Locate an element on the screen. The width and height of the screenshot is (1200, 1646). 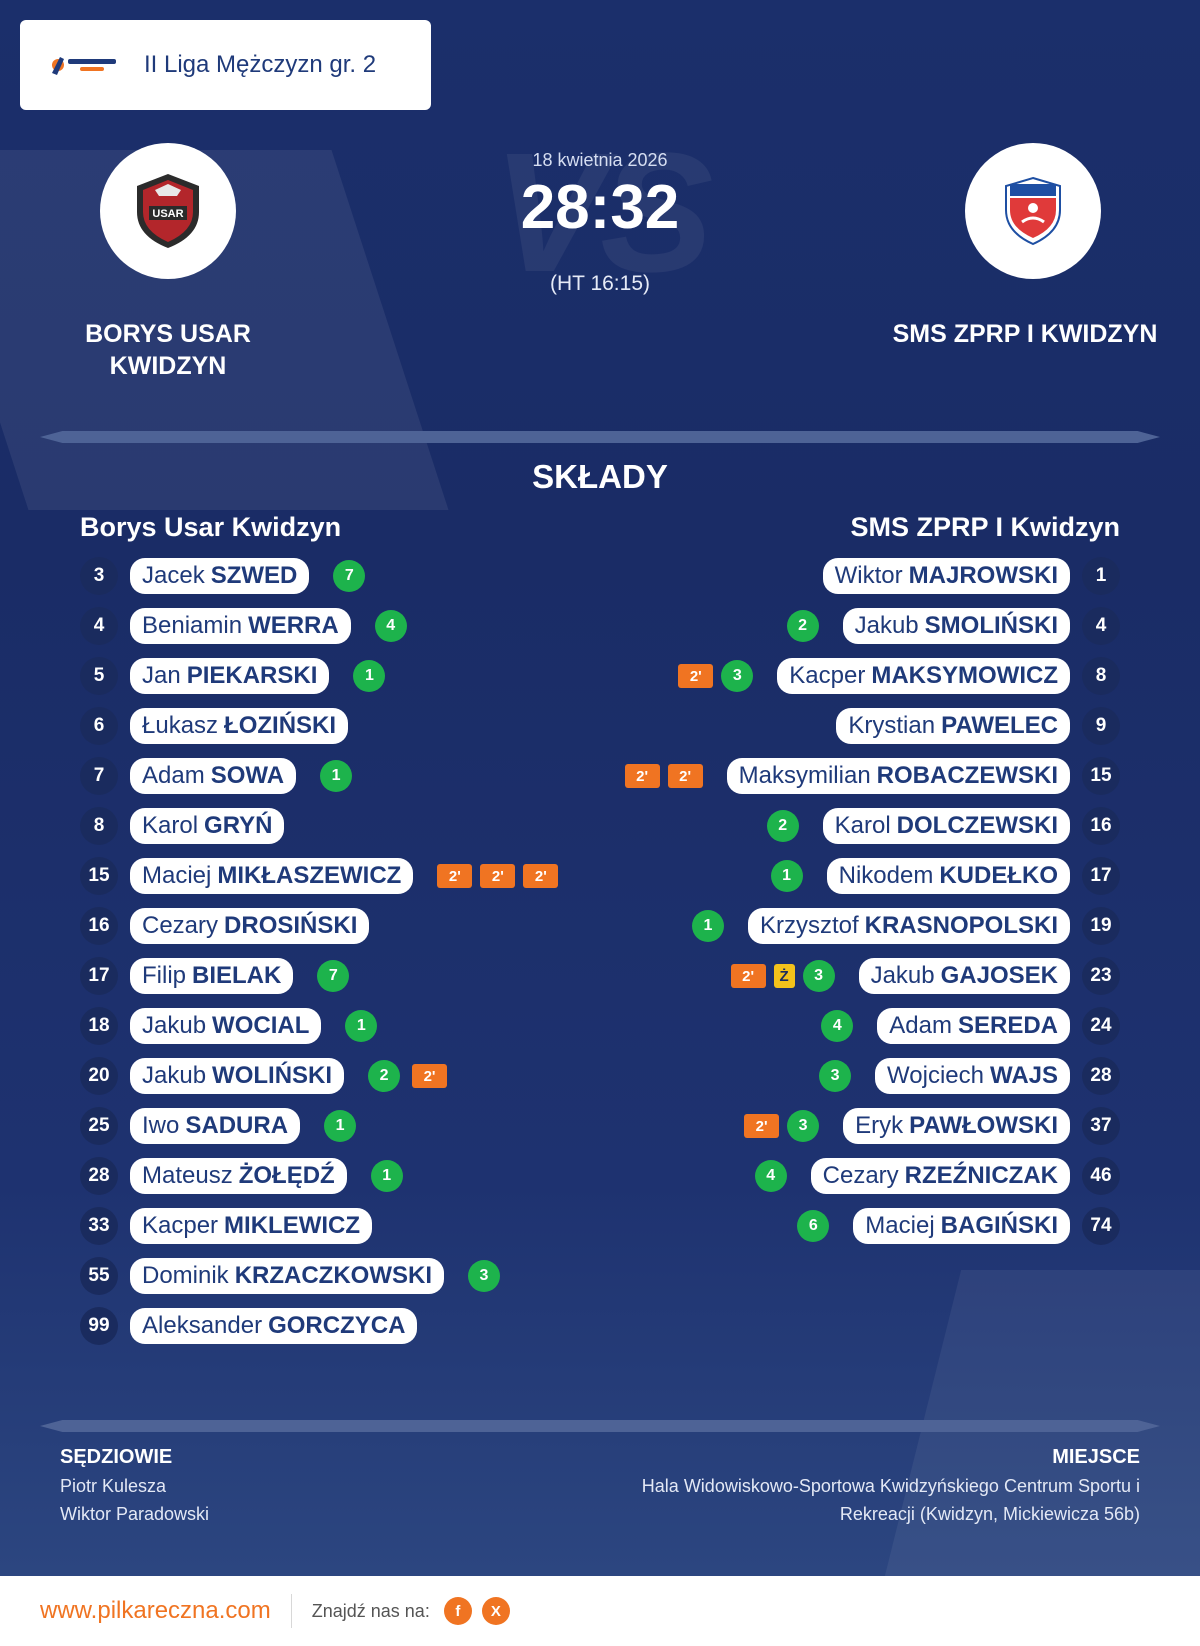
player-name: Maciej MIKŁASZEWICZ is located at coordinates (272, 876).